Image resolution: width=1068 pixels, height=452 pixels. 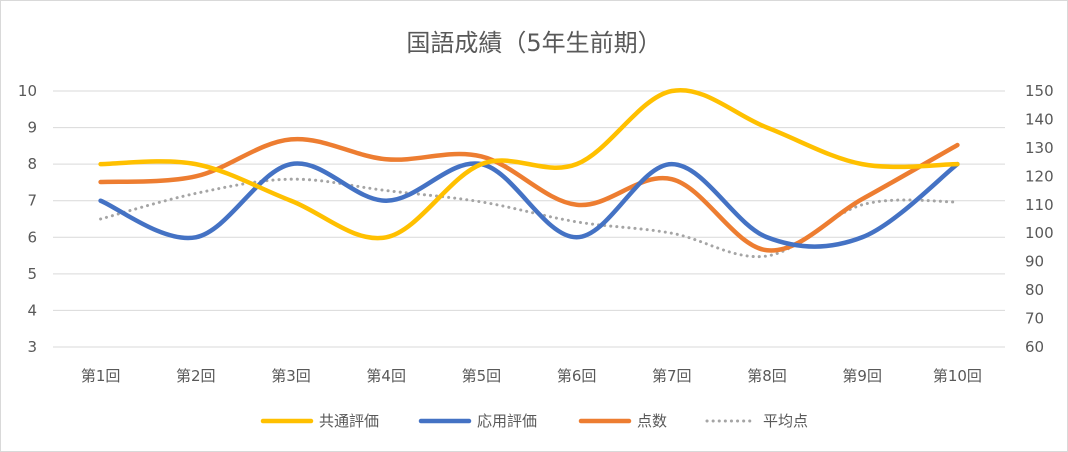 I want to click on right-tick-label: 90, so click(x=1034, y=262).